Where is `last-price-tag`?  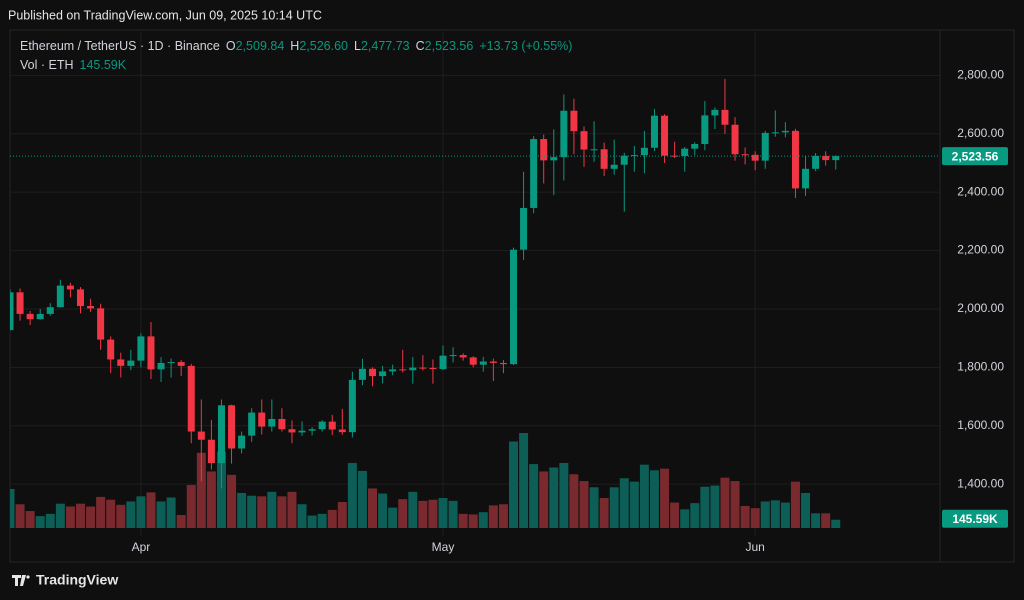 last-price-tag is located at coordinates (975, 156).